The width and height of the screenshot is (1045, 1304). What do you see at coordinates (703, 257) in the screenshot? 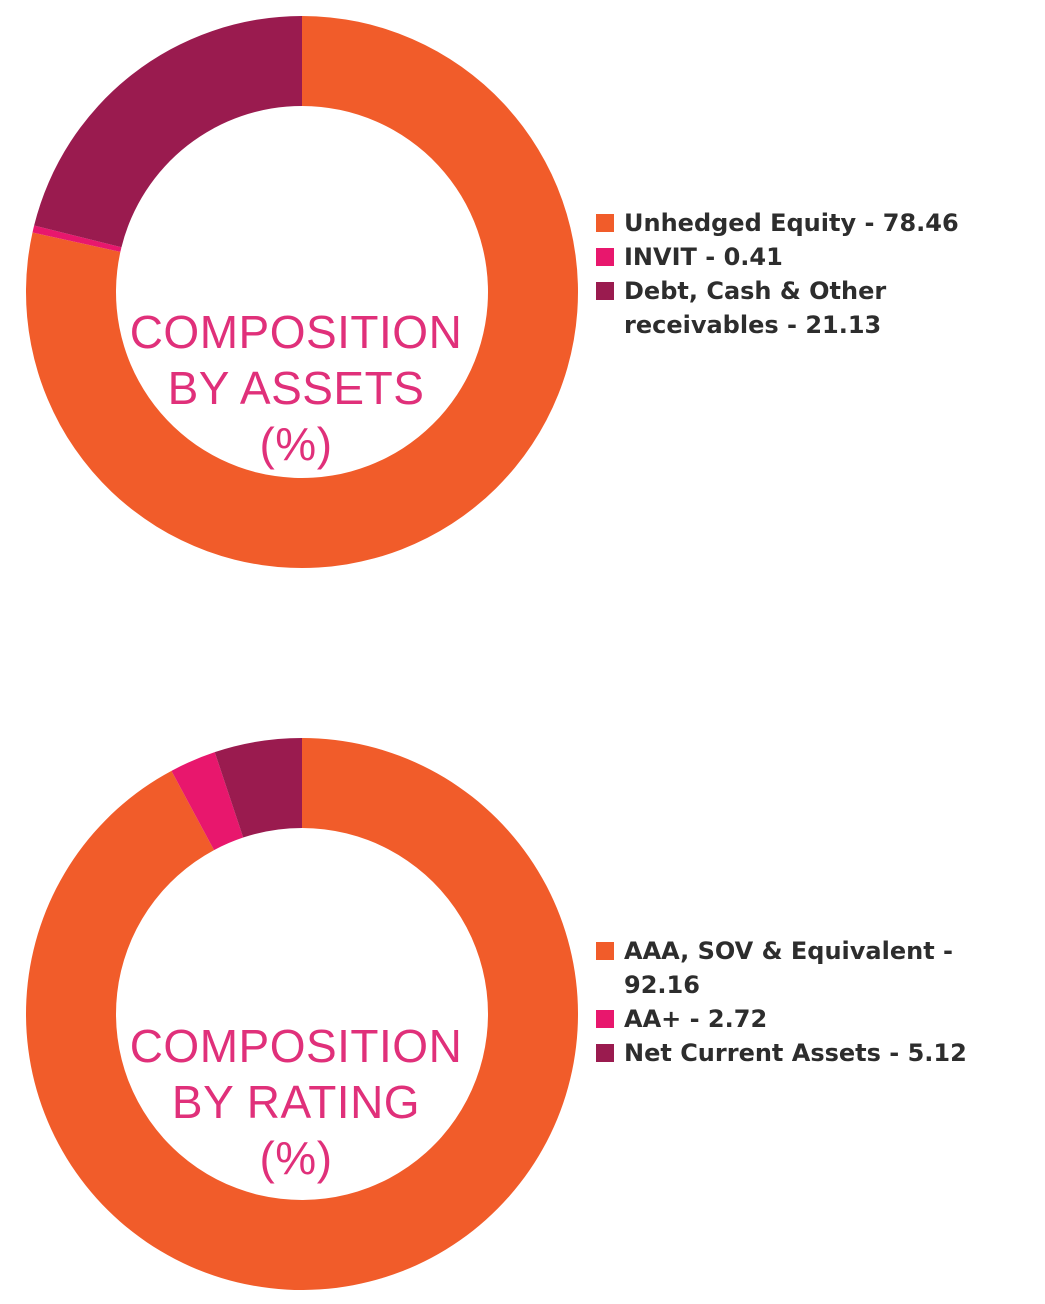
I see `legend-label: INVIT - 0.41` at bounding box center [703, 257].